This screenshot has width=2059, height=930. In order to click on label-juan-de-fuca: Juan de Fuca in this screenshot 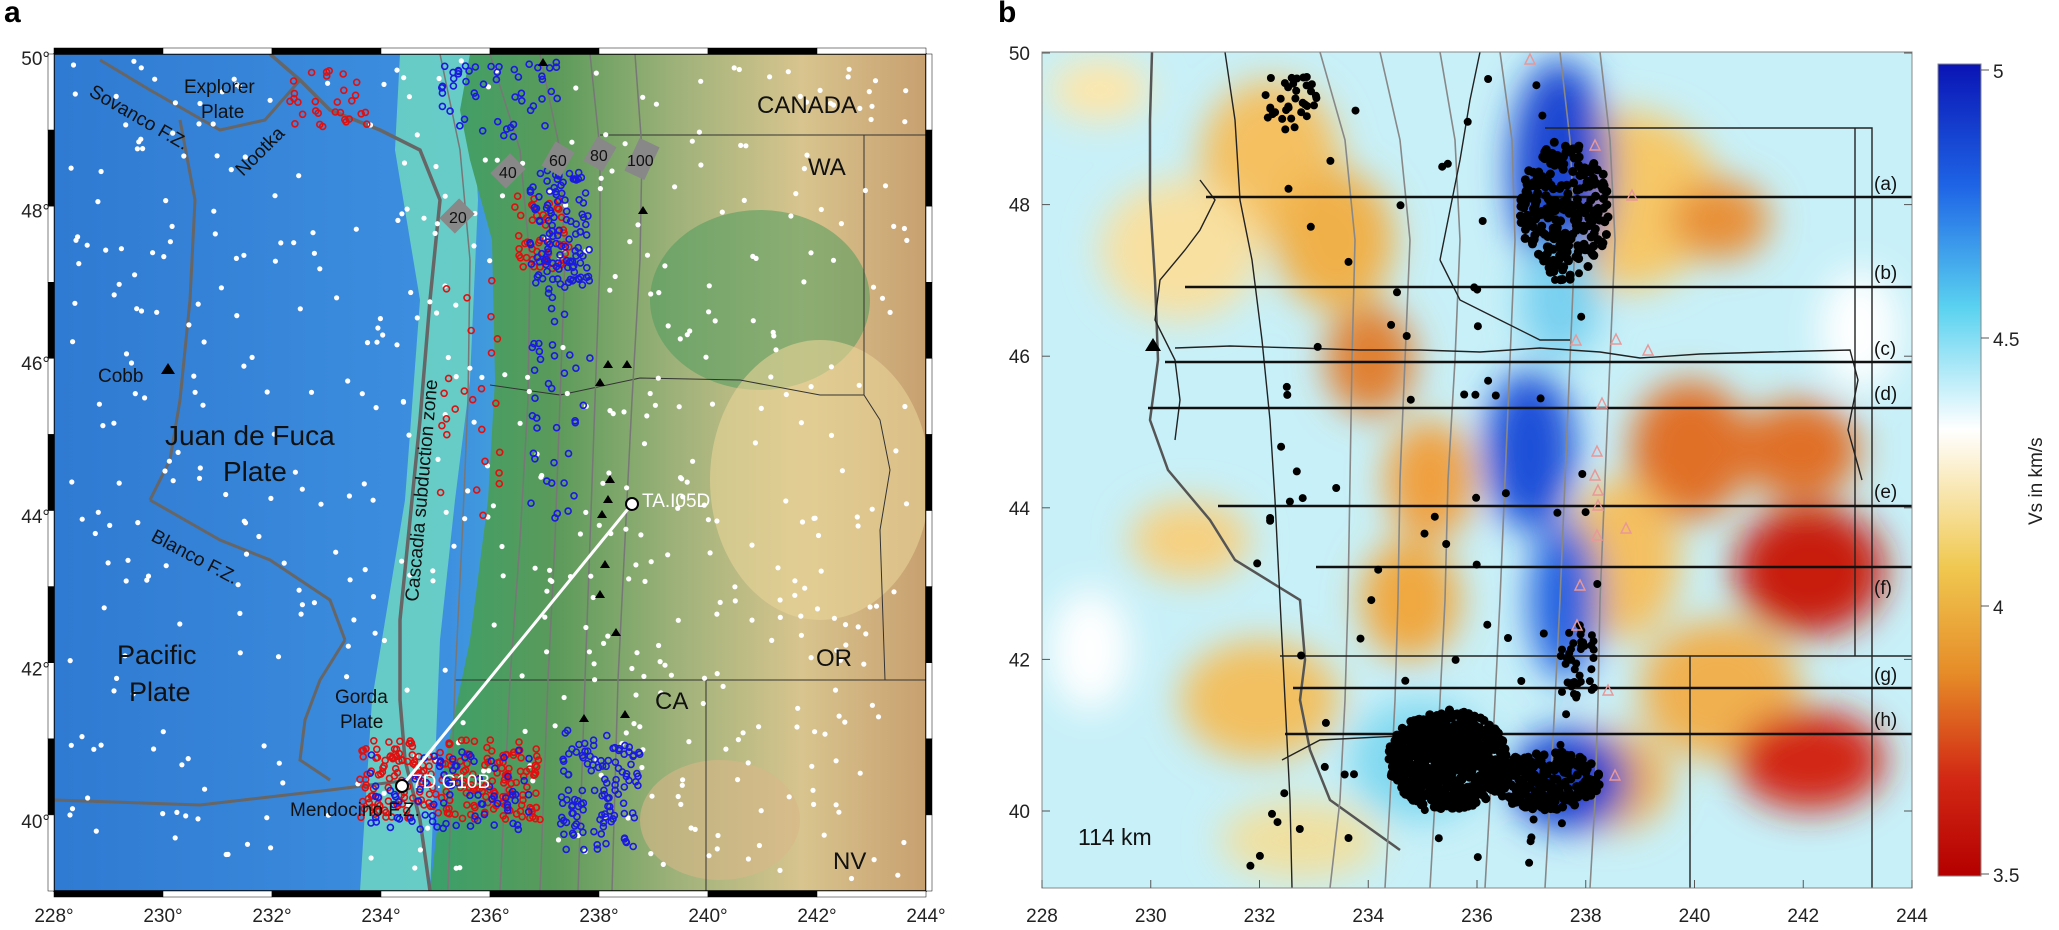, I will do `click(250, 435)`.